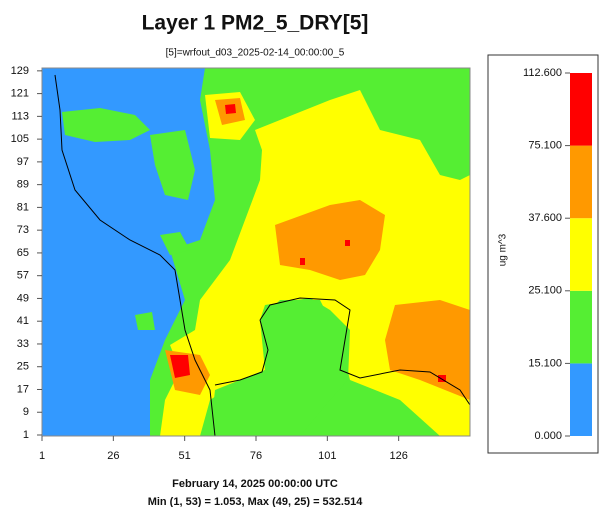 This screenshot has height=507, width=611. What do you see at coordinates (548, 436) in the screenshot?
I see `colorbar-tick-label: 0.000` at bounding box center [548, 436].